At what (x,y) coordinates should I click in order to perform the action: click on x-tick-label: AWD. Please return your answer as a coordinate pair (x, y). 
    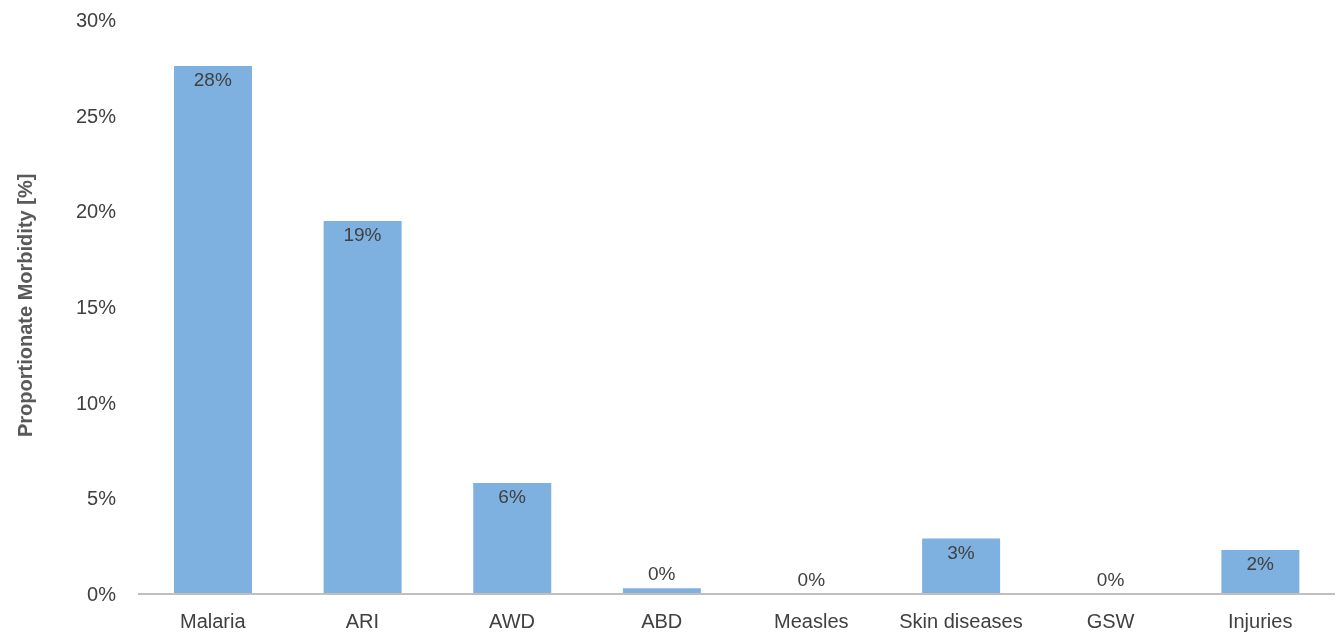
    Looking at the image, I should click on (512, 621).